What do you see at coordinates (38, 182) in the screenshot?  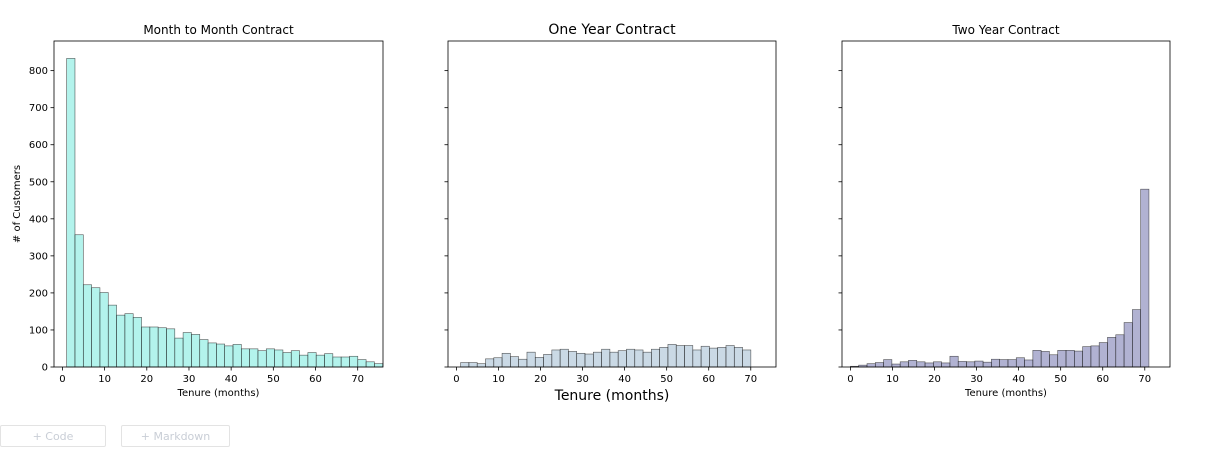 I see `y-tick-label: 500` at bounding box center [38, 182].